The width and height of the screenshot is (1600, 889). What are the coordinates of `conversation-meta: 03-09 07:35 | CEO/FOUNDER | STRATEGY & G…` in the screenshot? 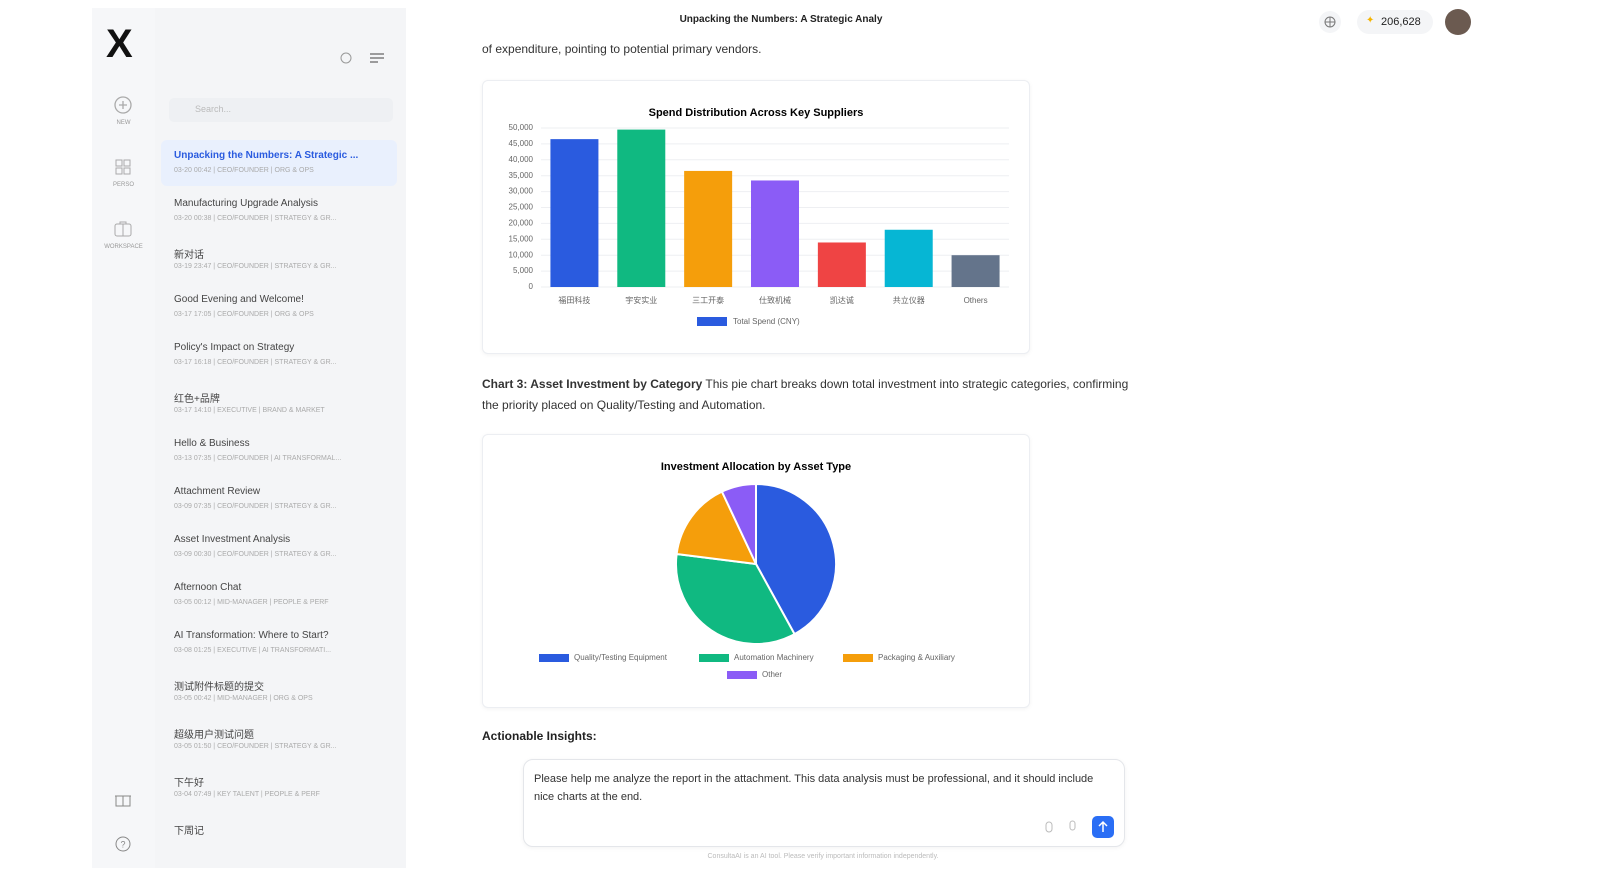 It's located at (255, 506).